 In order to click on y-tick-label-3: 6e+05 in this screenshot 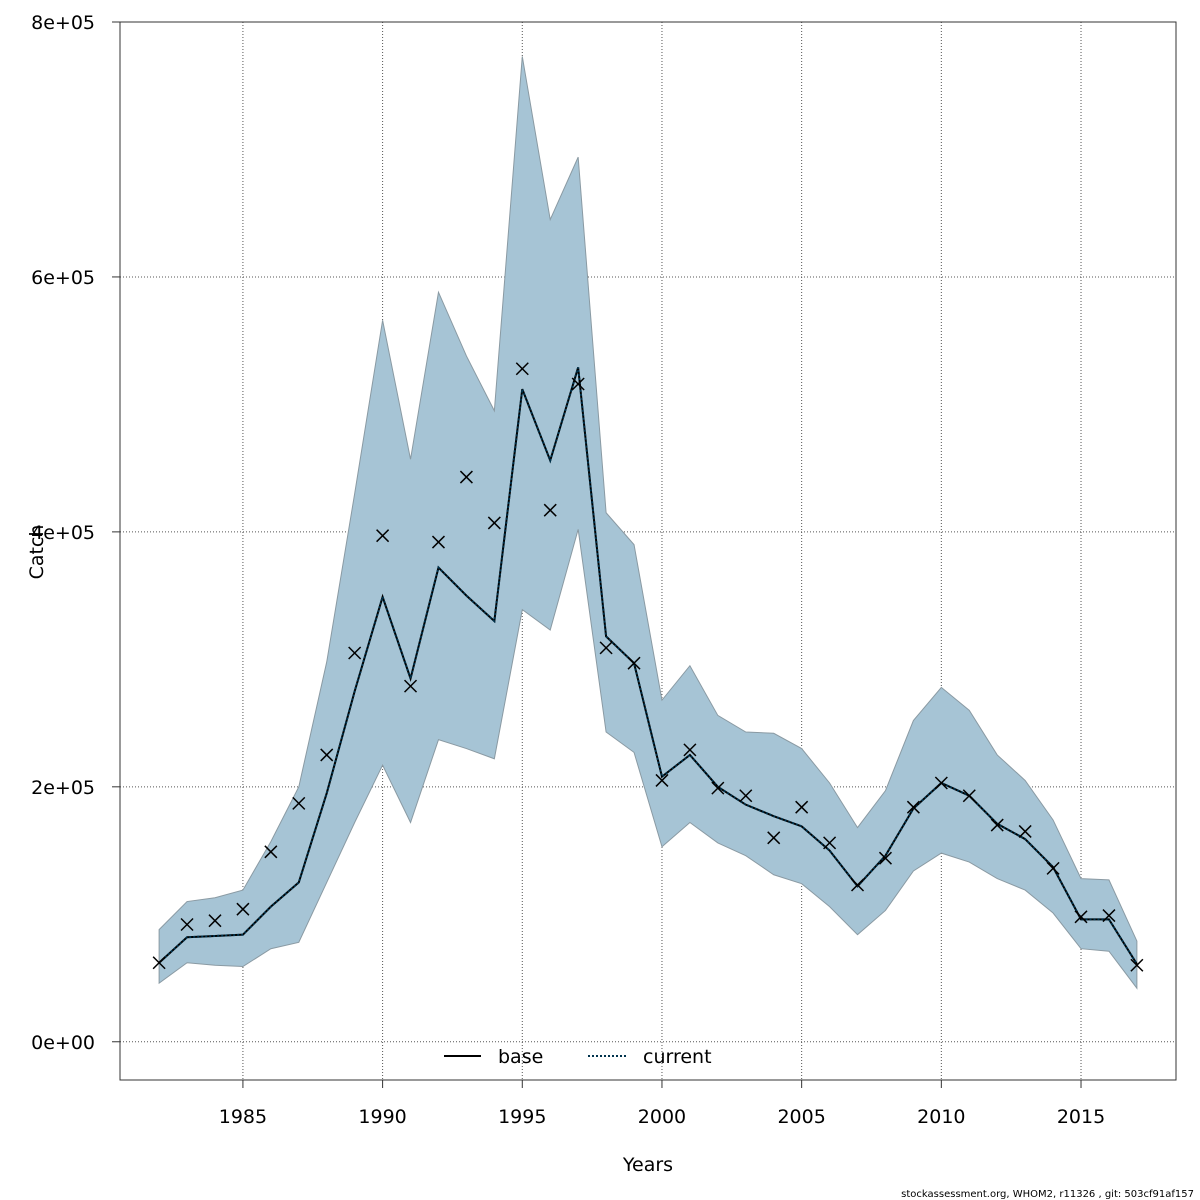, I will do `click(63, 278)`.